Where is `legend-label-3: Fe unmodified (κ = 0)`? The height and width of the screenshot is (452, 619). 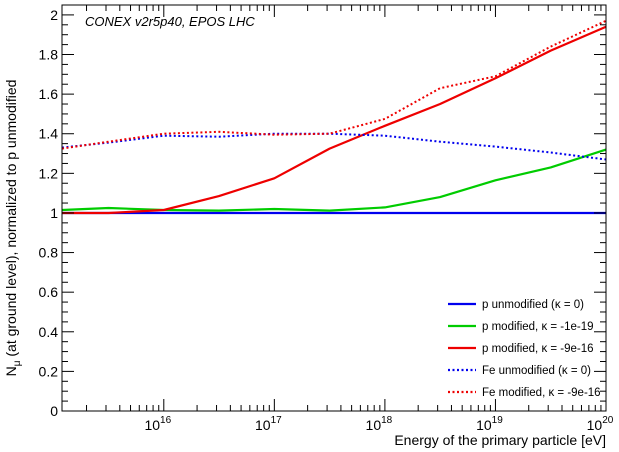
legend-label-3: Fe unmodified (κ = 0) is located at coordinates (536, 371).